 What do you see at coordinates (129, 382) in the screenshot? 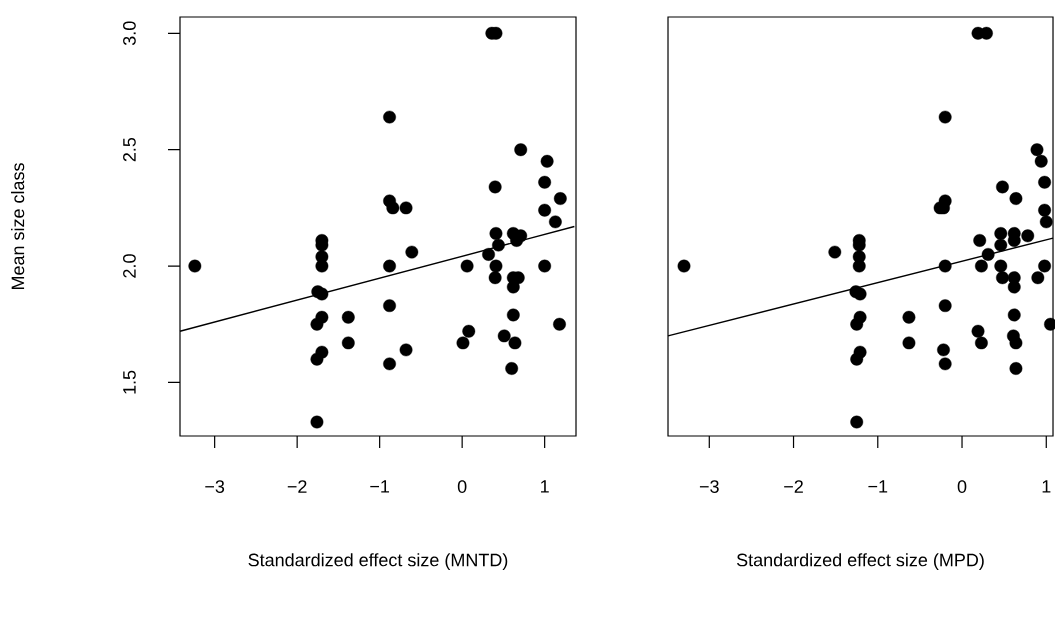
I see `y-tick-label: 1.5` at bounding box center [129, 382].